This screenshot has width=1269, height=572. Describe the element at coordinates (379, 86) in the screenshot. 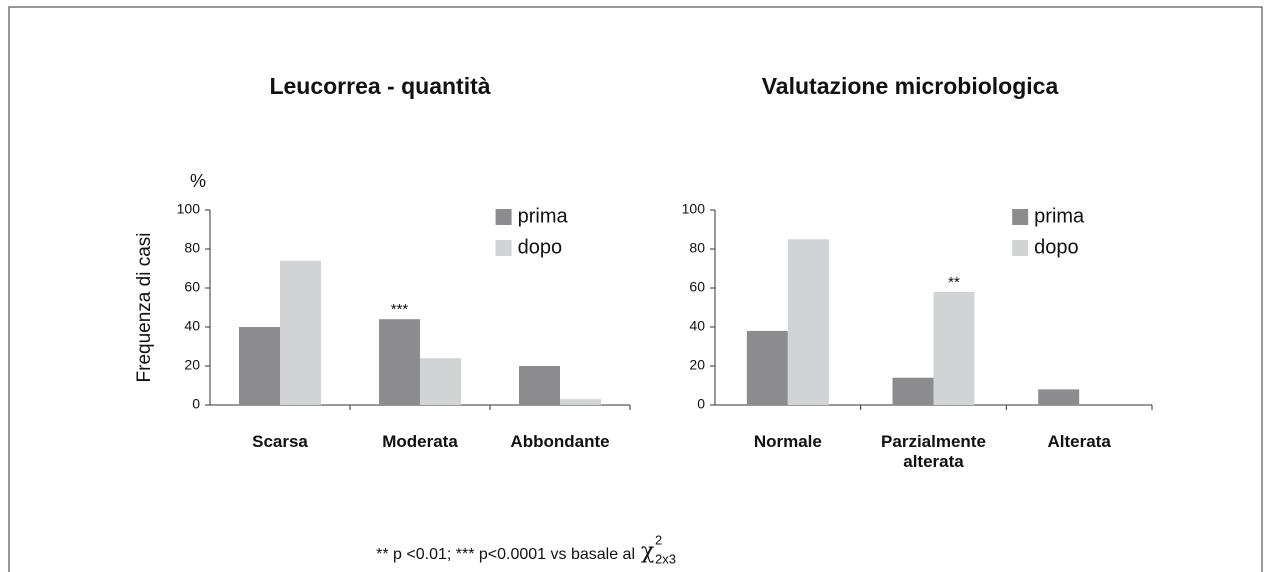

I see `chart-title: Leucorrea - quantità` at that location.